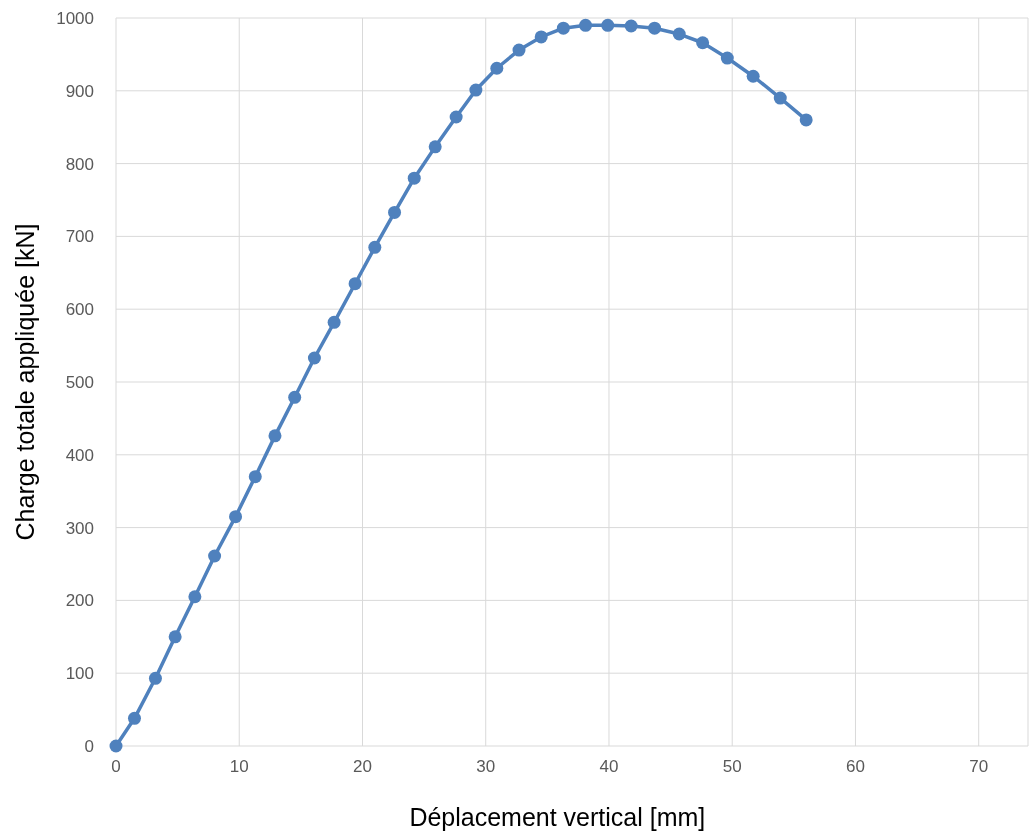  Describe the element at coordinates (79, 528) in the screenshot. I see `y-tick-label: 300` at that location.